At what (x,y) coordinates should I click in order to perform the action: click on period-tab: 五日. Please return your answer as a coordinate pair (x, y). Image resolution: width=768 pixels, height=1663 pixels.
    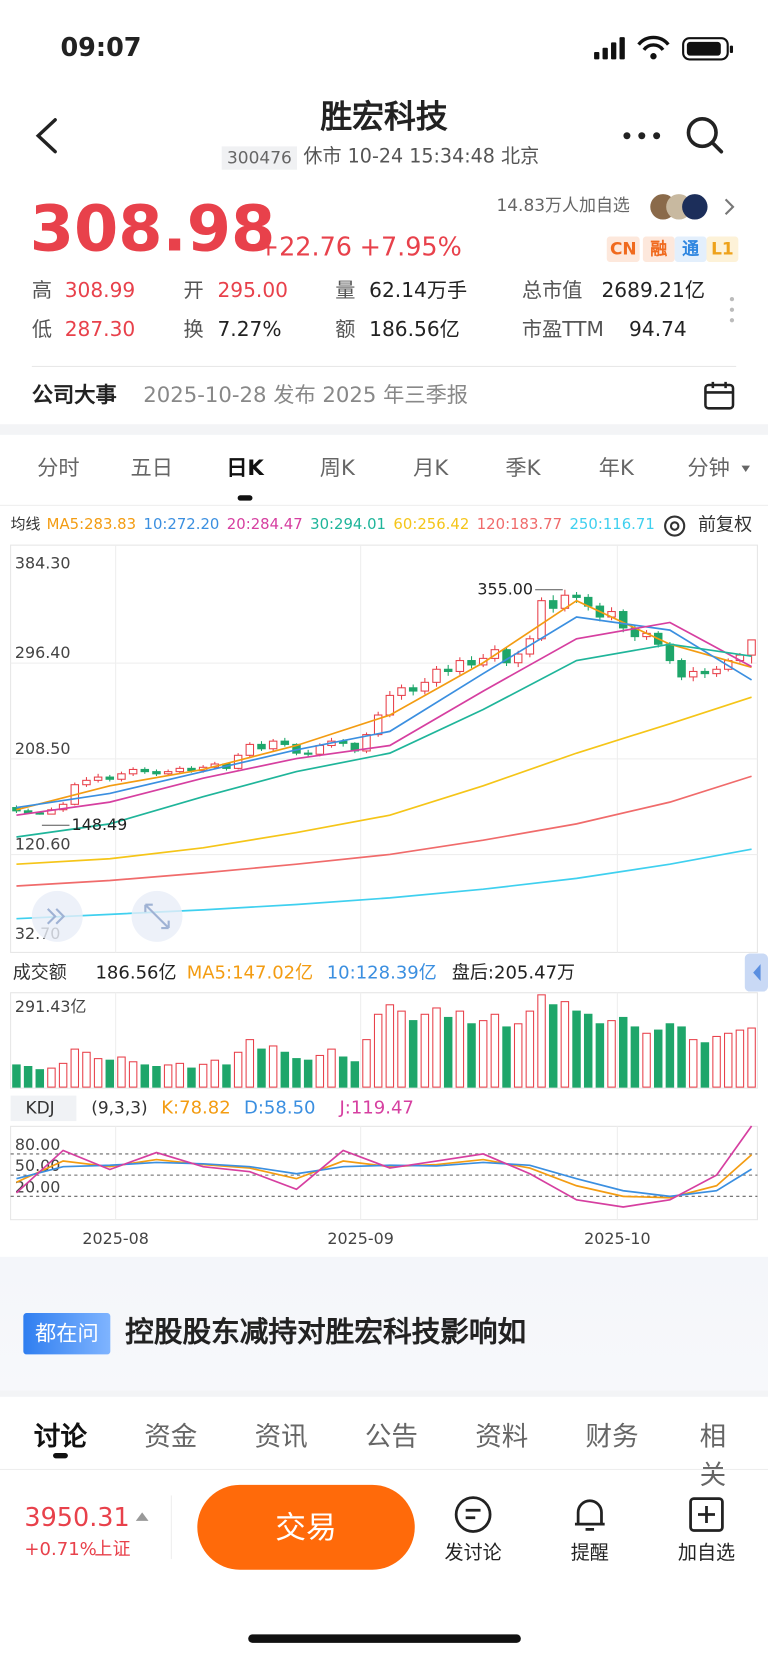
    Looking at the image, I should click on (151, 467).